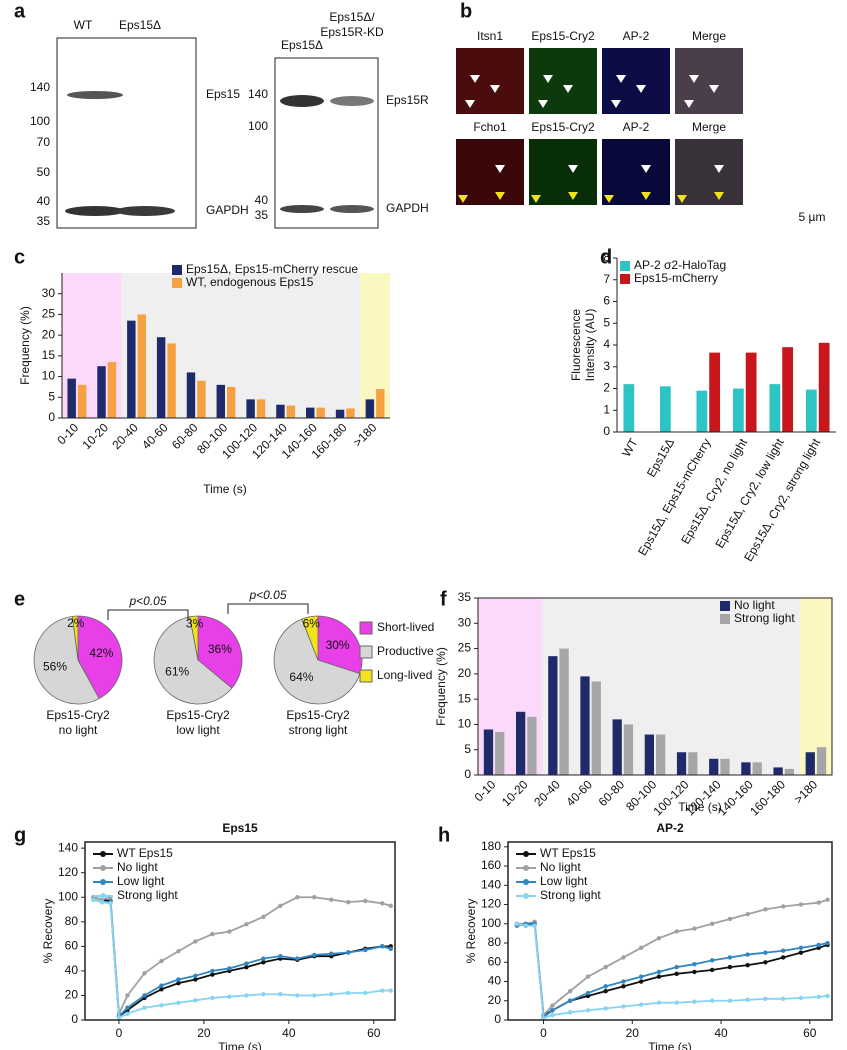 Image resolution: width=847 pixels, height=1050 pixels. What do you see at coordinates (126, 133) in the screenshot?
I see `blot-frame` at bounding box center [126, 133].